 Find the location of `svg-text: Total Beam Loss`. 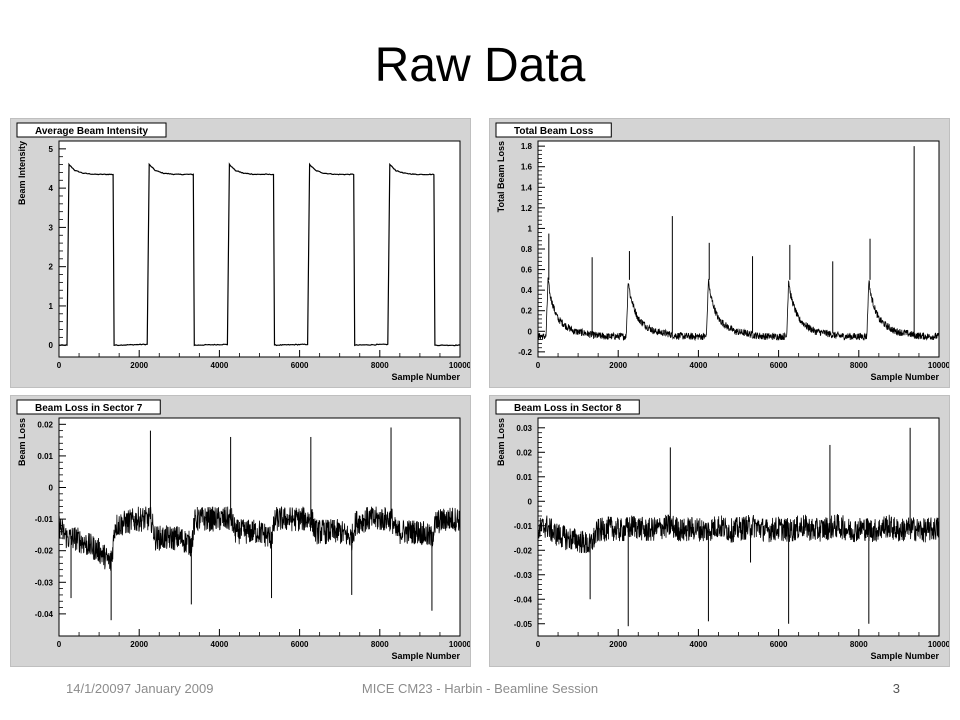

svg-text: Total Beam Loss is located at coordinates (554, 131).